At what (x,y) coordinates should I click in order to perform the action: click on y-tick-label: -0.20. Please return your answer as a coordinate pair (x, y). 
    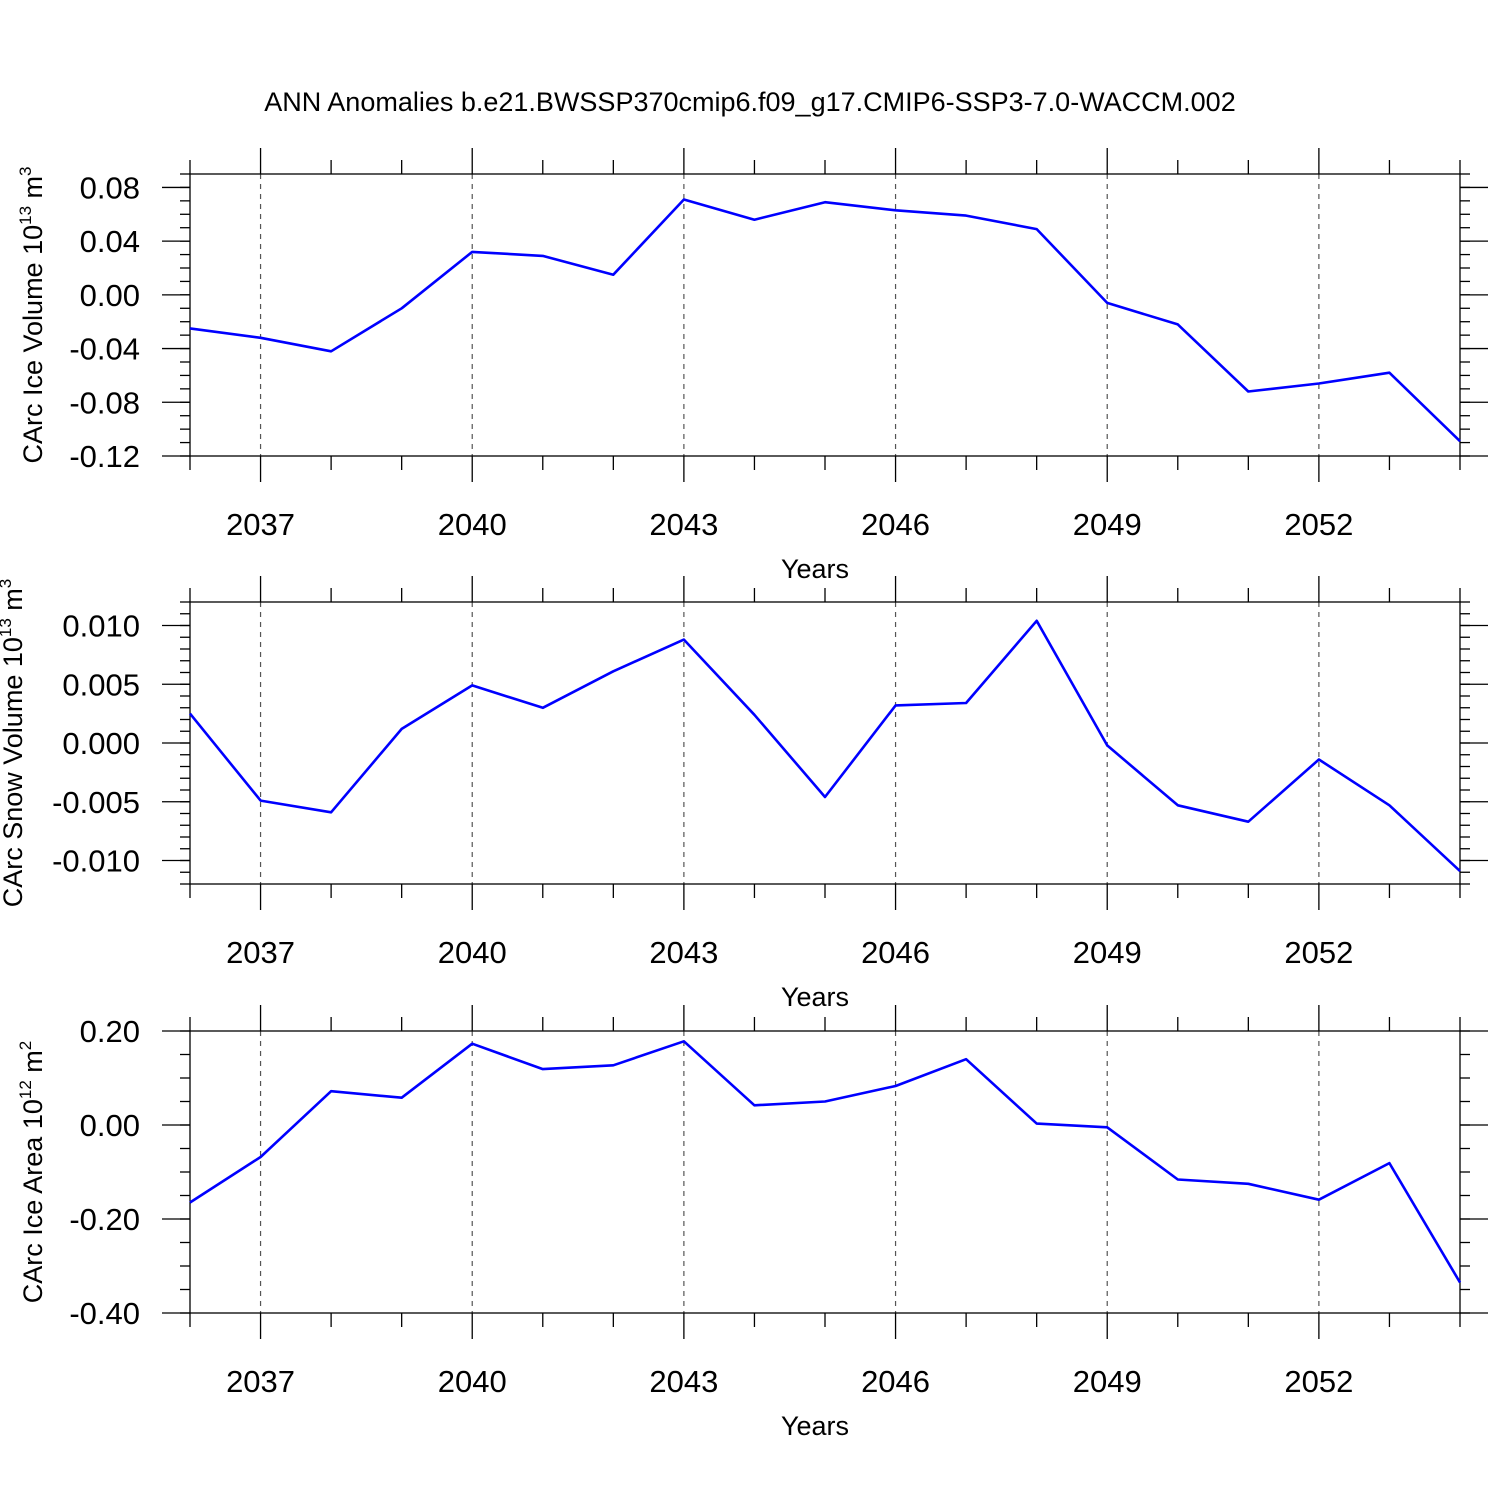
    Looking at the image, I should click on (104, 1219).